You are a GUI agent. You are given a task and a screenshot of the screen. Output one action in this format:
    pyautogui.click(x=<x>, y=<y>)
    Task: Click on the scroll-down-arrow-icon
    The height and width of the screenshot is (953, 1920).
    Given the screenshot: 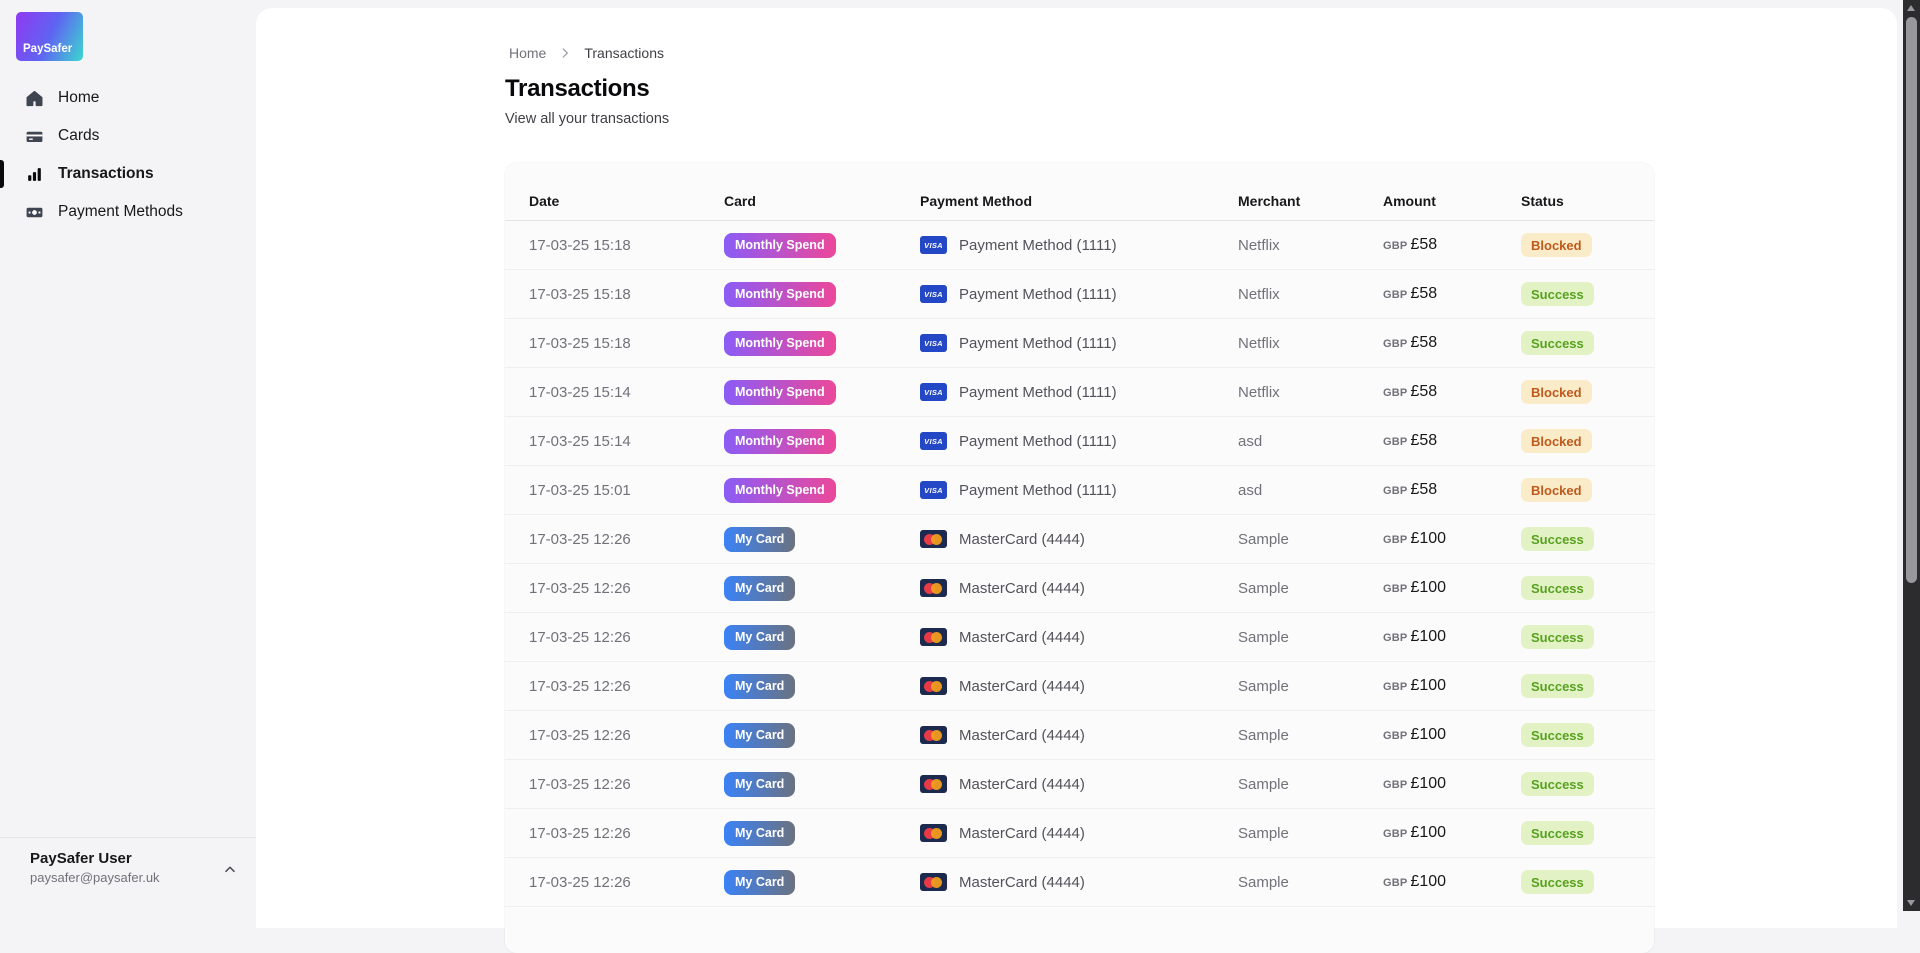 What is the action you would take?
    pyautogui.click(x=1911, y=903)
    